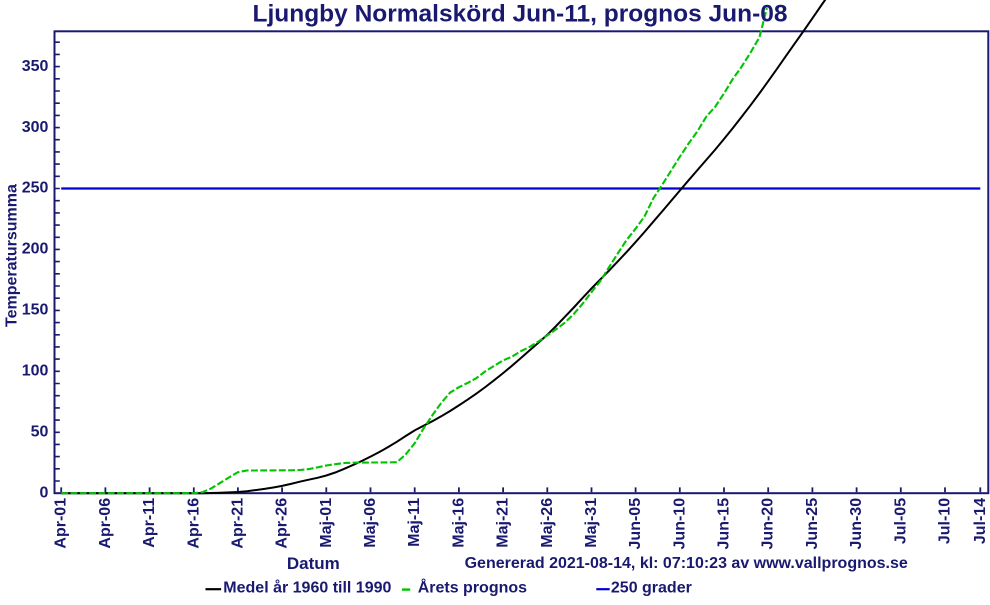 The height and width of the screenshot is (605, 990). I want to click on svg-text: Jul-05, so click(900, 521).